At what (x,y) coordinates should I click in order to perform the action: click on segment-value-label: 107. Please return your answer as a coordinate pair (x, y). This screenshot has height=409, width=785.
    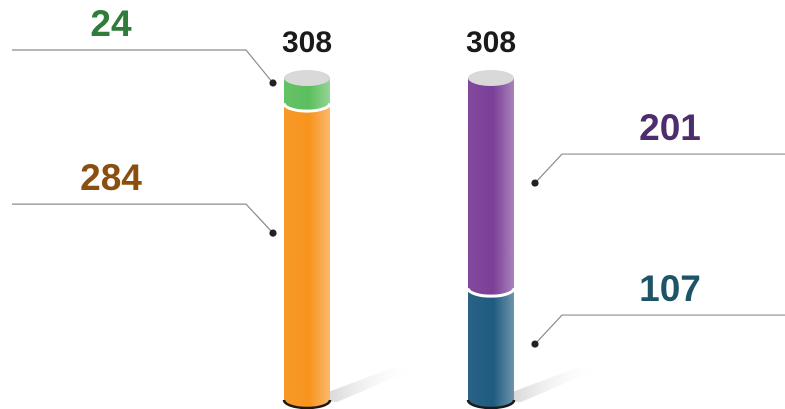
    Looking at the image, I should click on (670, 288).